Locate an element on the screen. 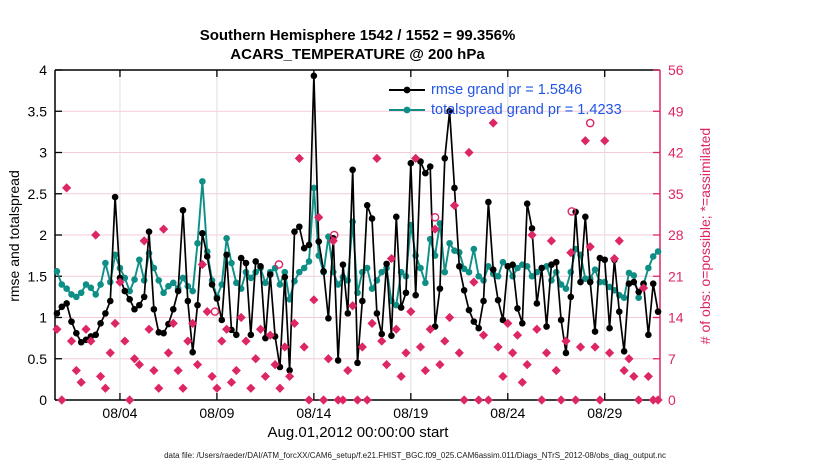 Image resolution: width=830 pixels, height=470 pixels. svg-text: 08/29 is located at coordinates (604, 413).